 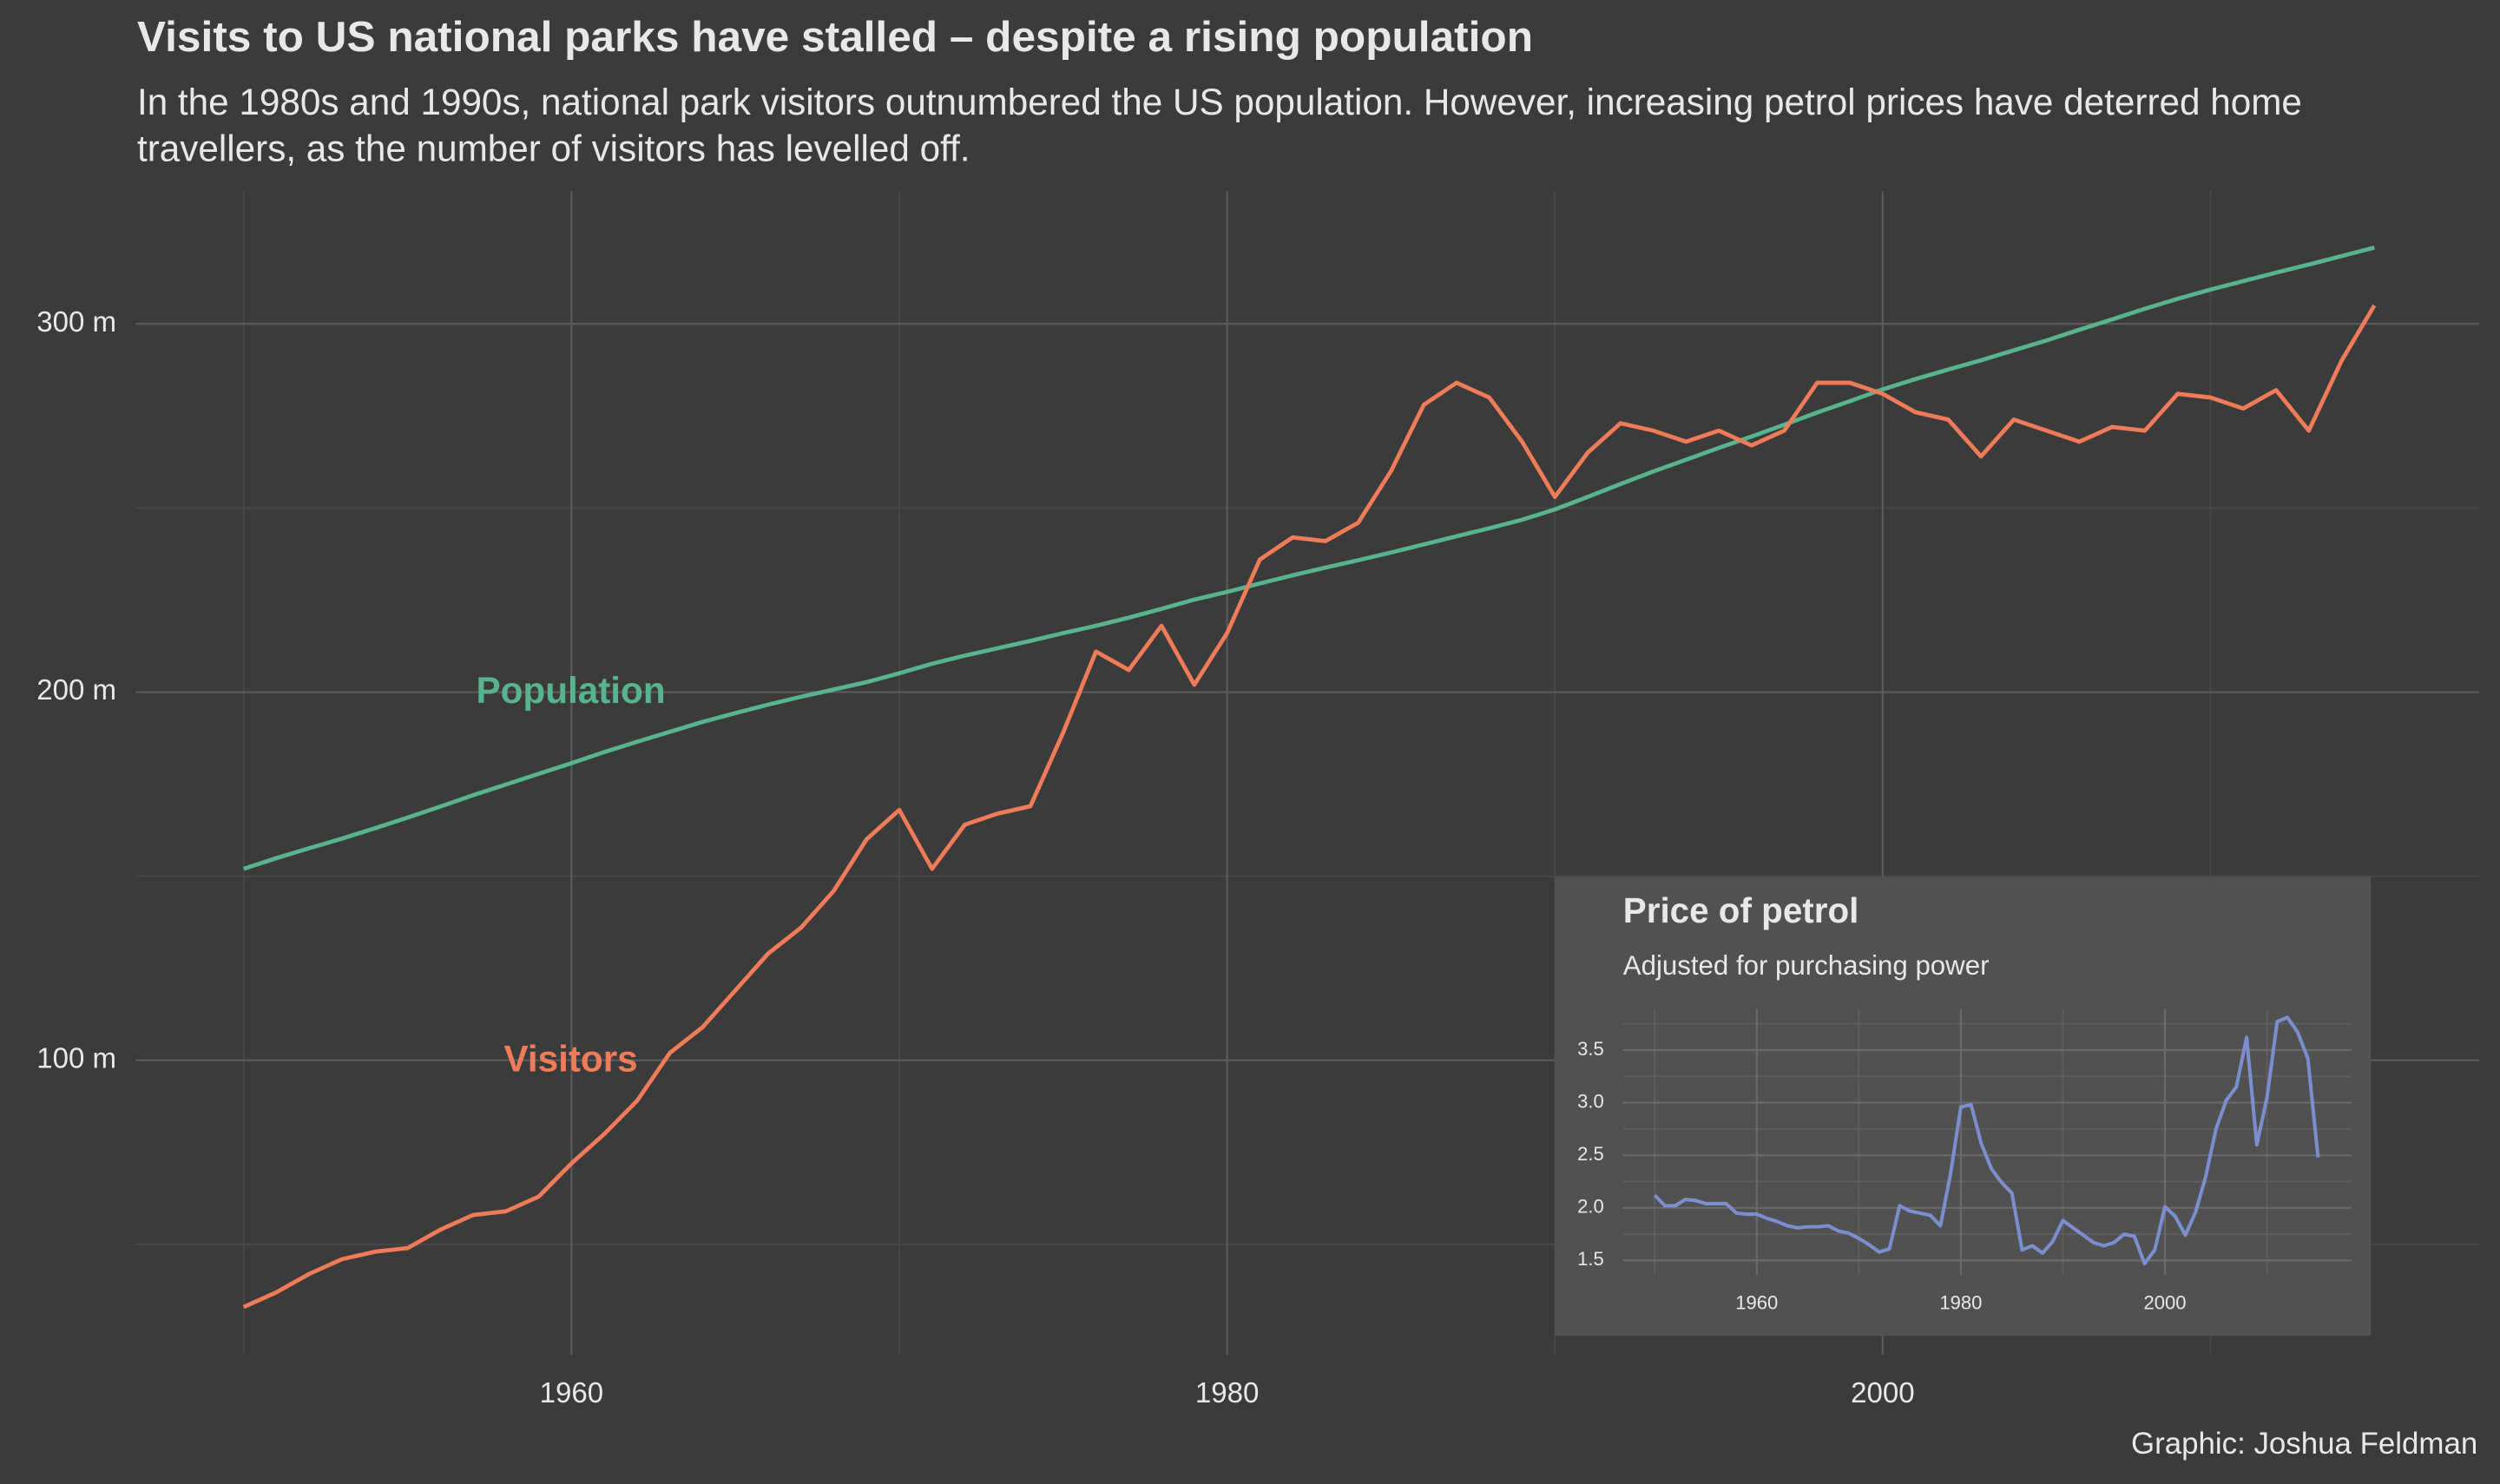 I want to click on caption: Graphic: Joshua Feldman, so click(x=2304, y=1444).